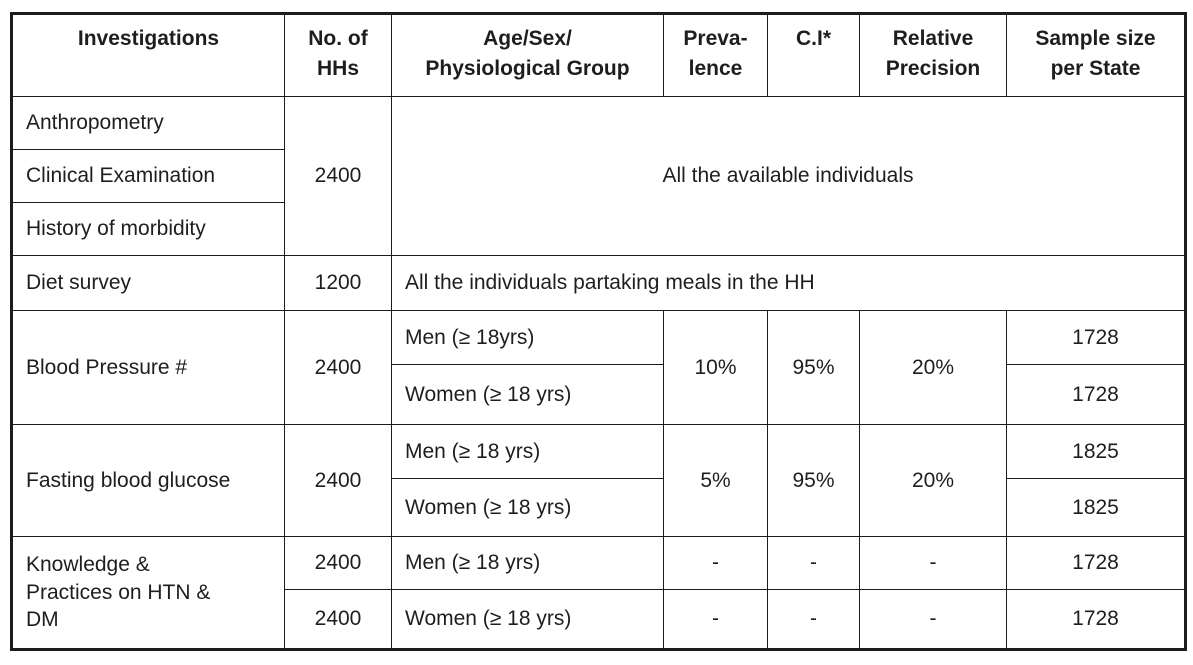 The height and width of the screenshot is (665, 1193). Describe the element at coordinates (933, 480) in the screenshot. I see `cell-fbg-relative-precision: 20%` at that location.